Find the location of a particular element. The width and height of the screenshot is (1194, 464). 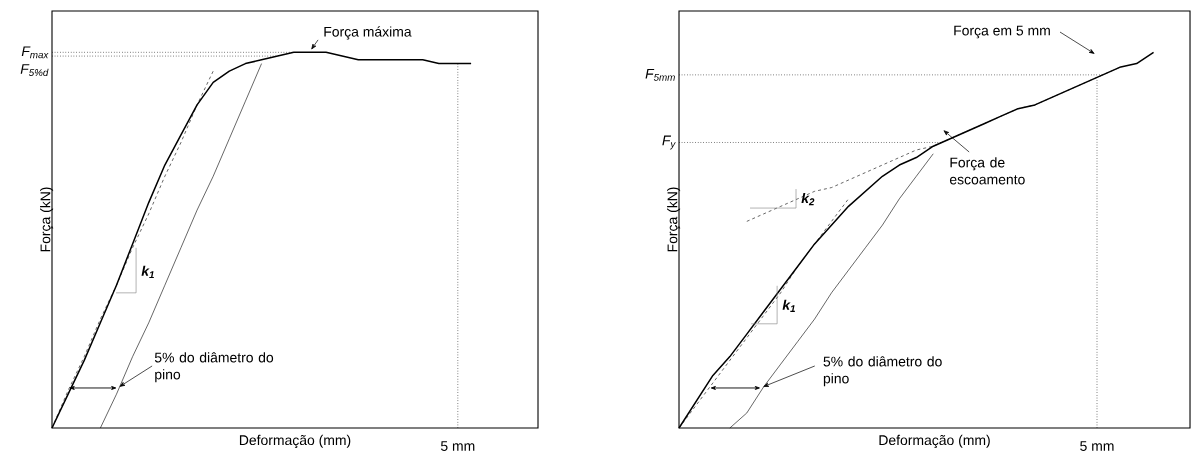

annotation: k$_{2}$ is located at coordinates (808, 199).